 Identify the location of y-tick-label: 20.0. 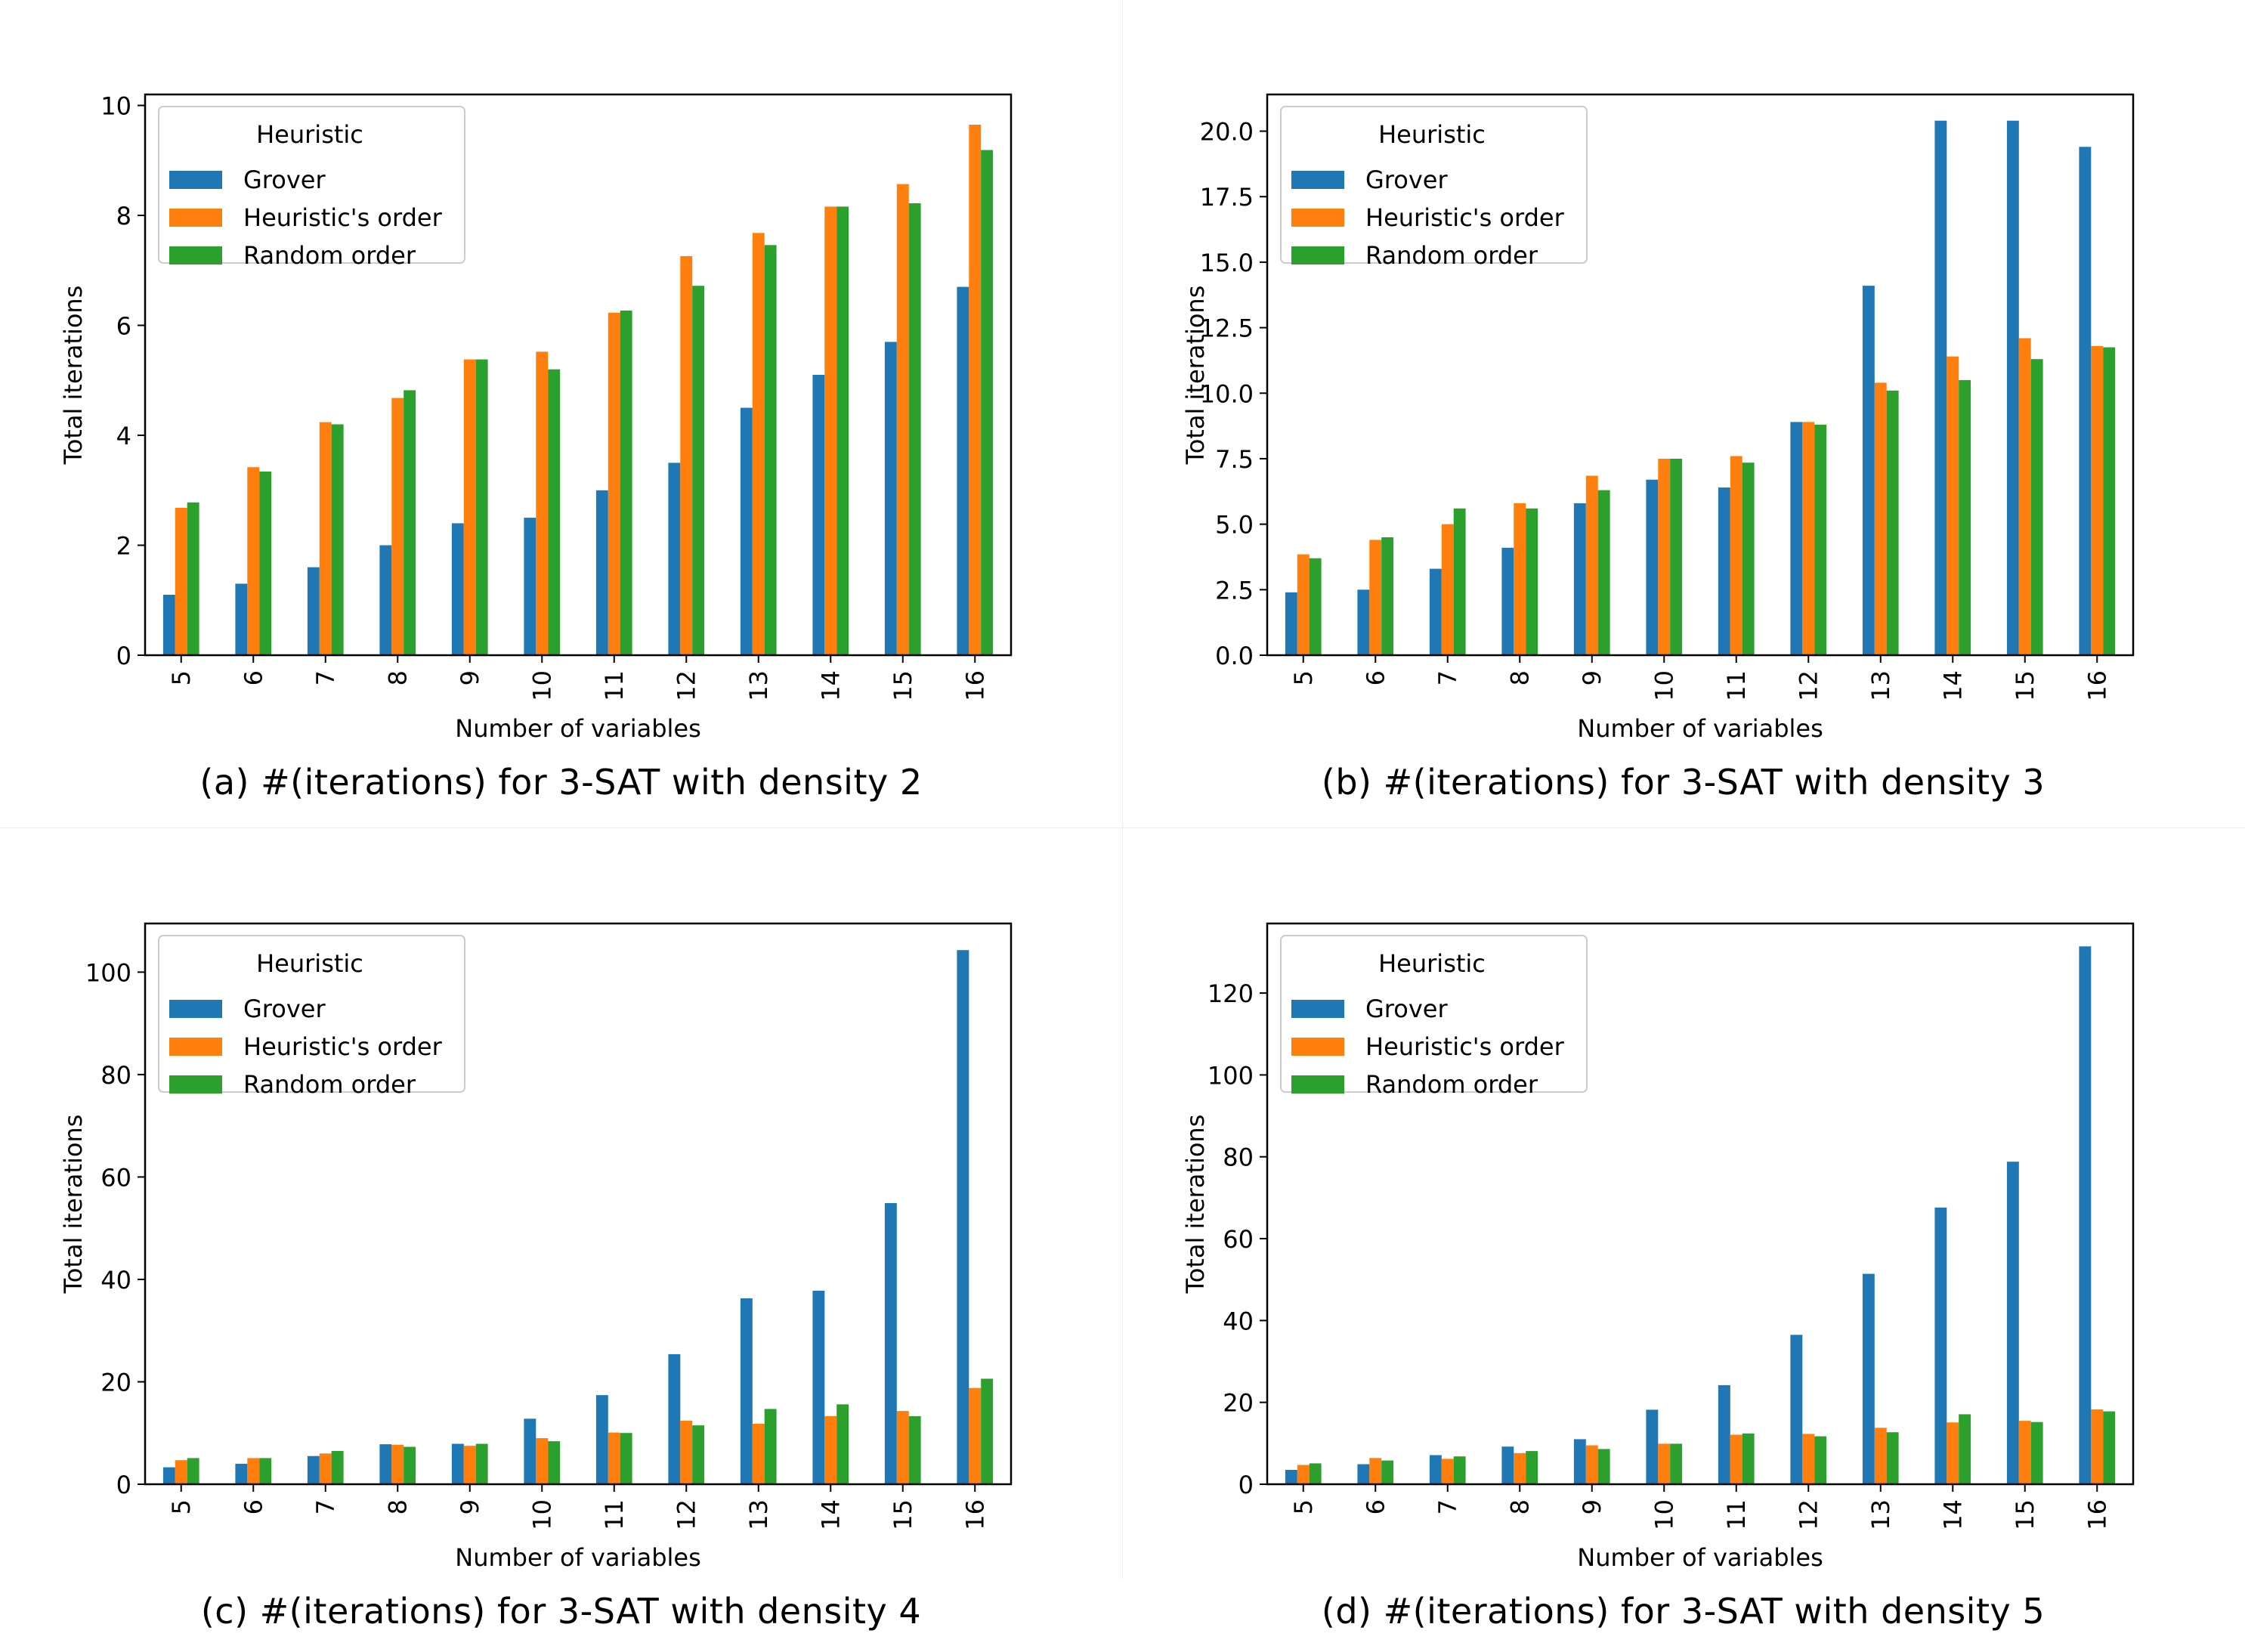
(1227, 132).